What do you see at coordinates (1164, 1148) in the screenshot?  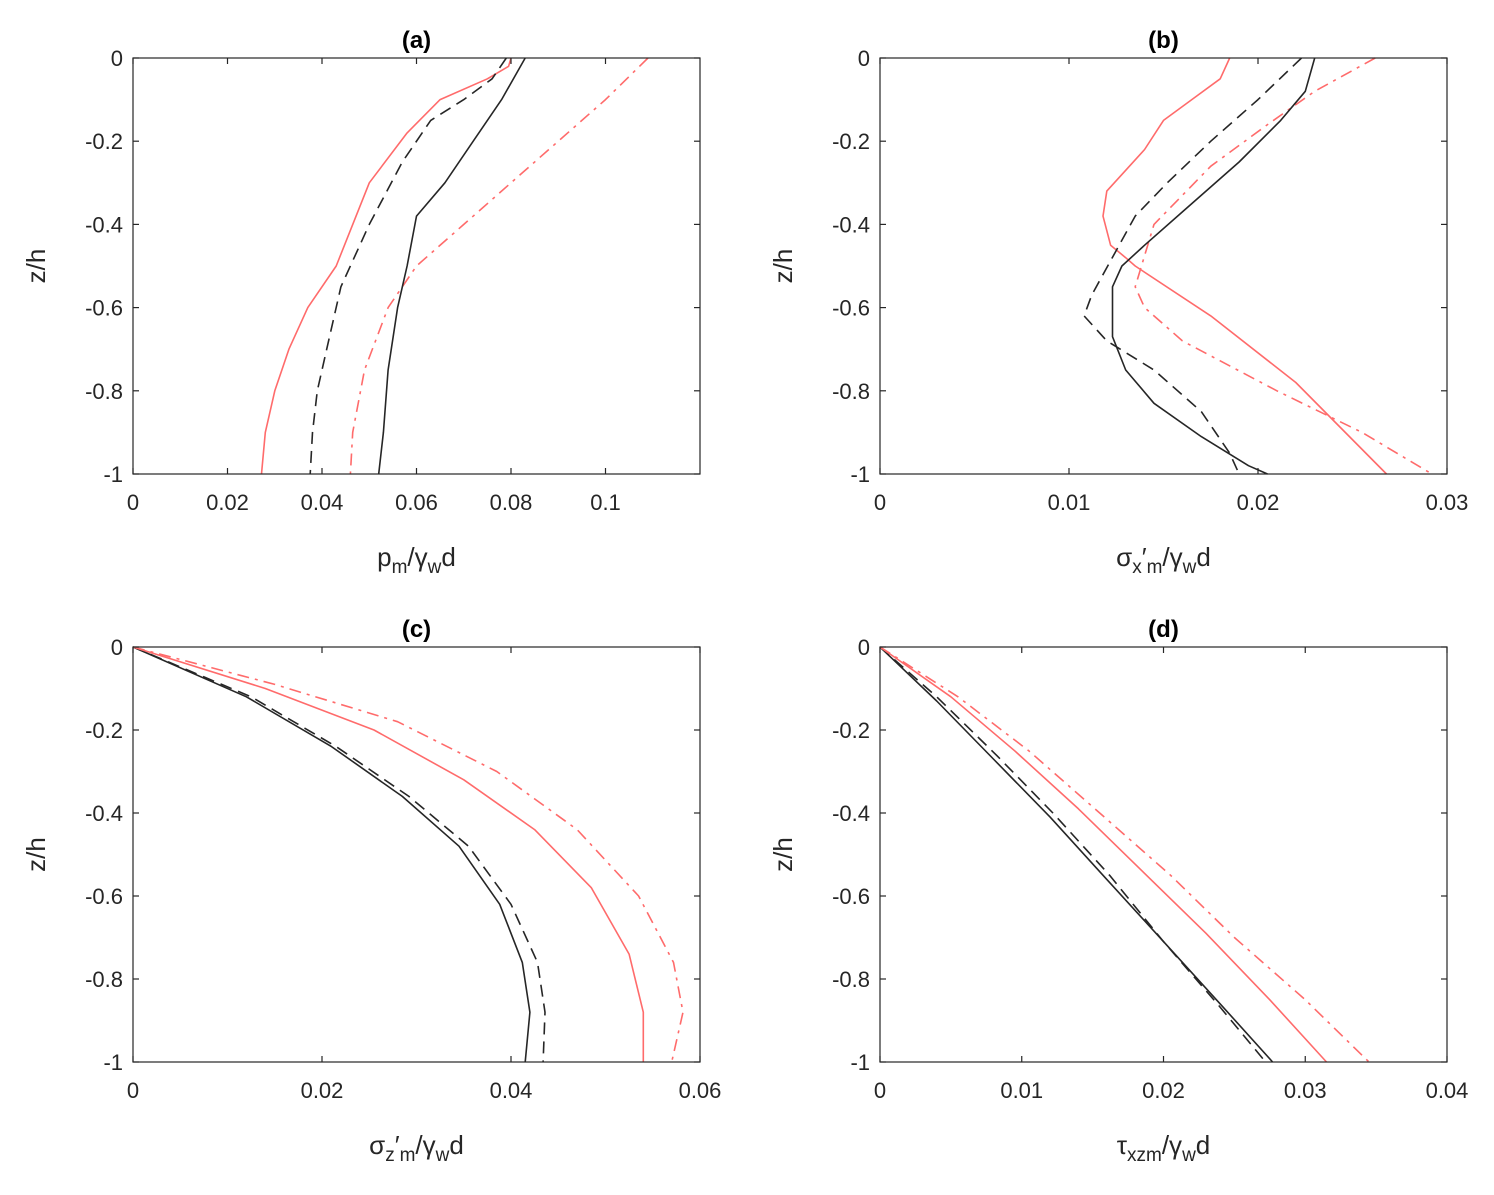 I see `x-axis-label: τxzm/γwd` at bounding box center [1164, 1148].